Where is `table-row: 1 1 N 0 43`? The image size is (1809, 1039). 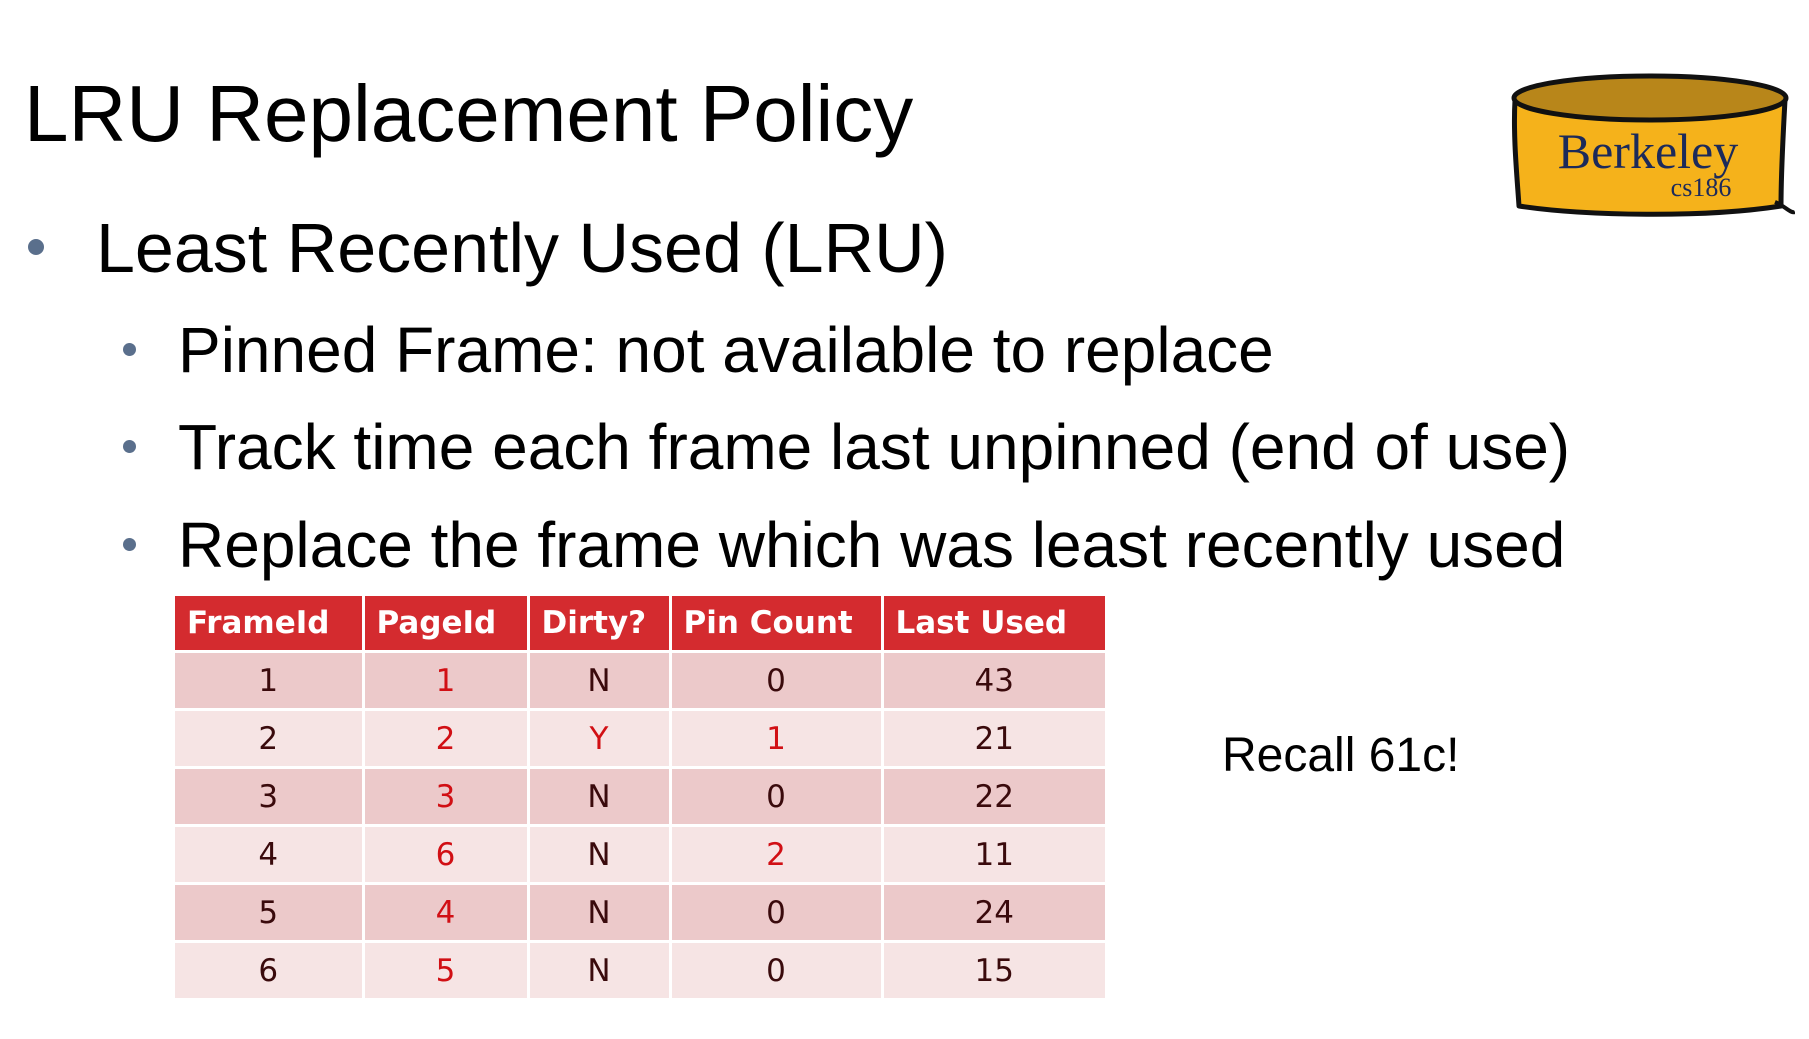
table-row: 1 1 N 0 43 is located at coordinates (640, 681).